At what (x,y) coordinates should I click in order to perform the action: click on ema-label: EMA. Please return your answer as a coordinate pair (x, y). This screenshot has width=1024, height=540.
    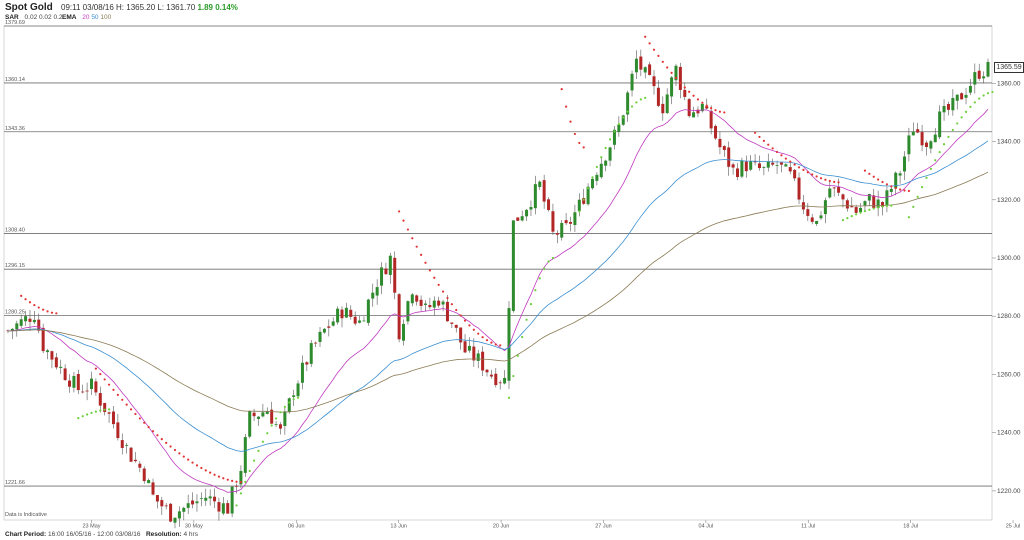
    Looking at the image, I should click on (69, 17).